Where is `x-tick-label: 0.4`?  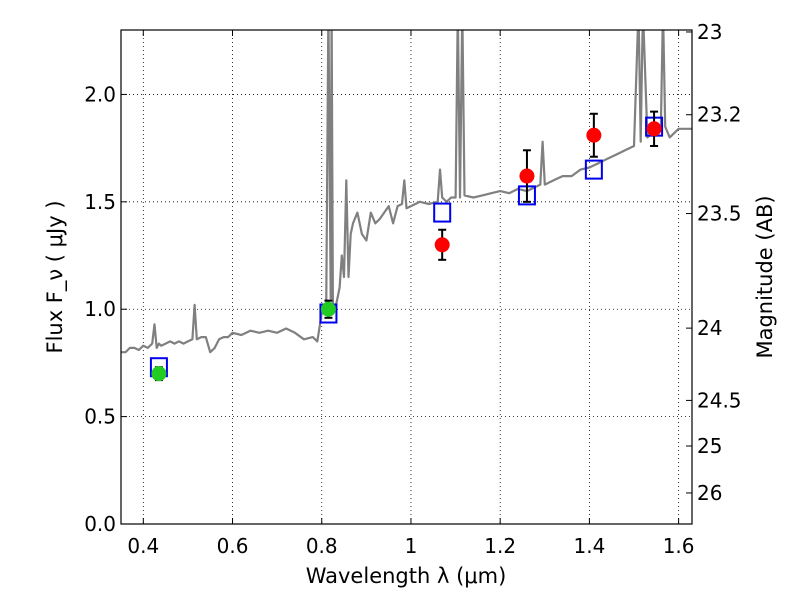
x-tick-label: 0.4 is located at coordinates (143, 546).